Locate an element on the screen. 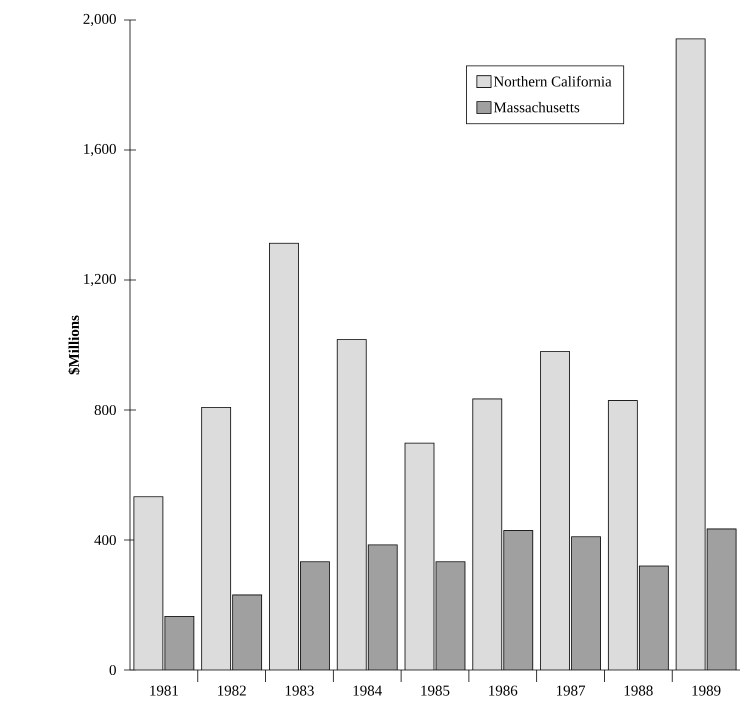 The height and width of the screenshot is (728, 755). x-tick-label: 1982 is located at coordinates (232, 691).